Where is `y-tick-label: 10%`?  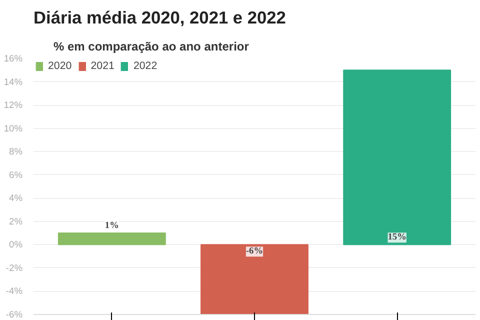 y-tick-label: 10% is located at coordinates (13, 128).